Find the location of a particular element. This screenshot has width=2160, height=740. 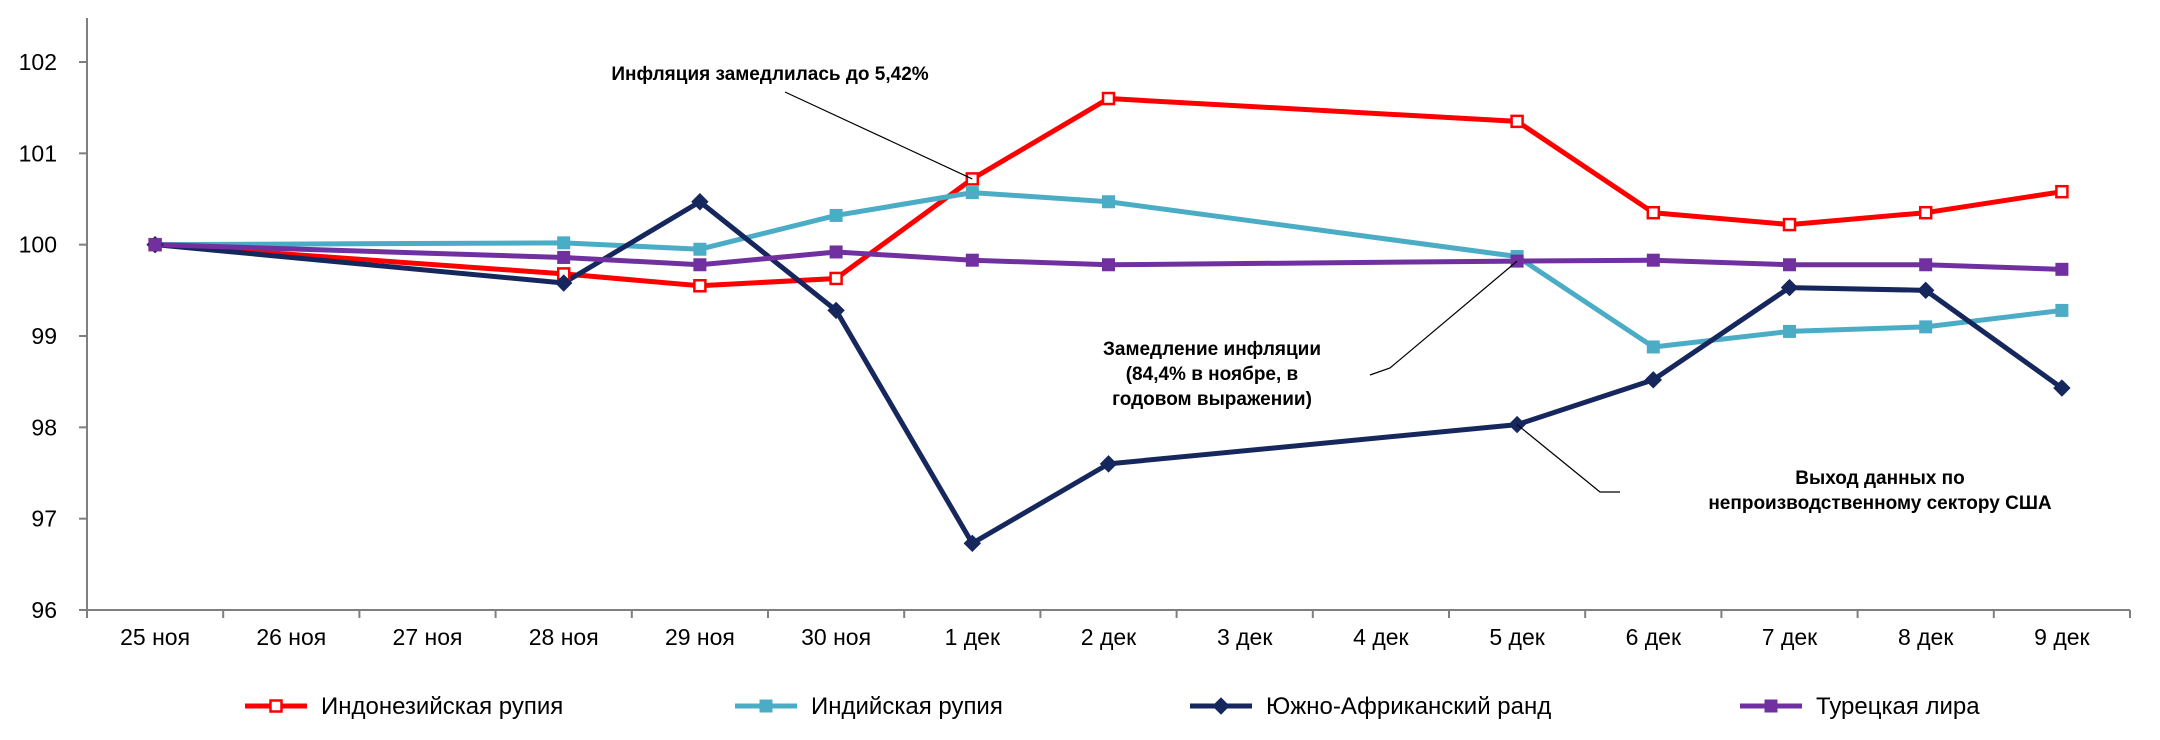

annotation-1: Инфляция замедлилась до 5,42% is located at coordinates (792, 122).